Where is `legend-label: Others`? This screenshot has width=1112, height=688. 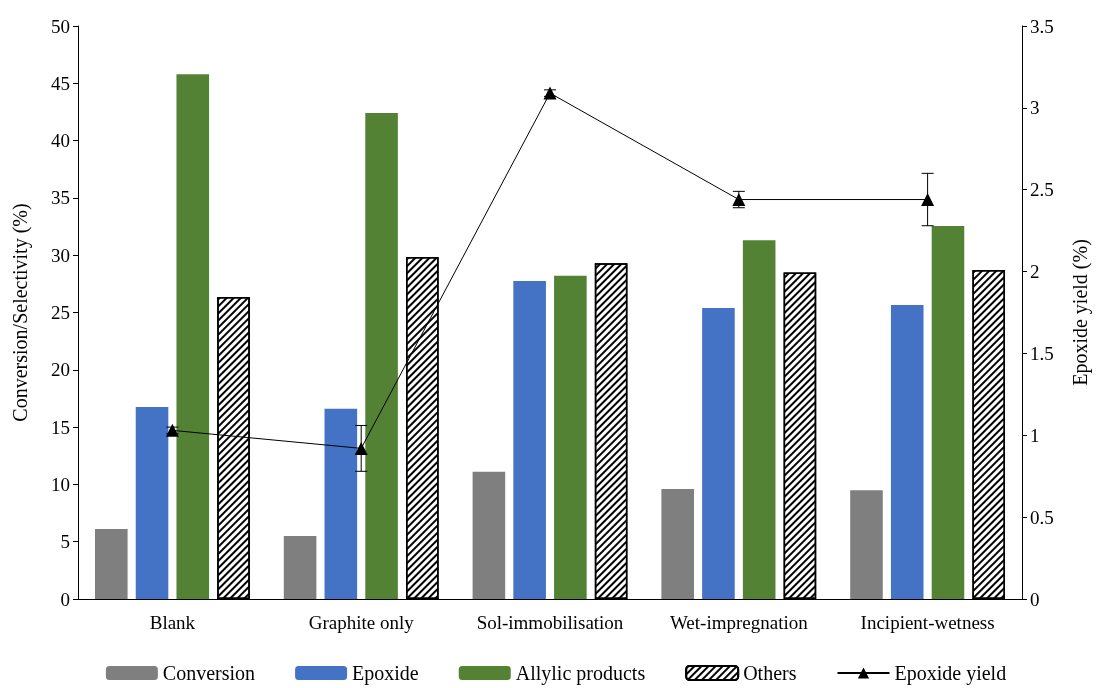 legend-label: Others is located at coordinates (770, 673).